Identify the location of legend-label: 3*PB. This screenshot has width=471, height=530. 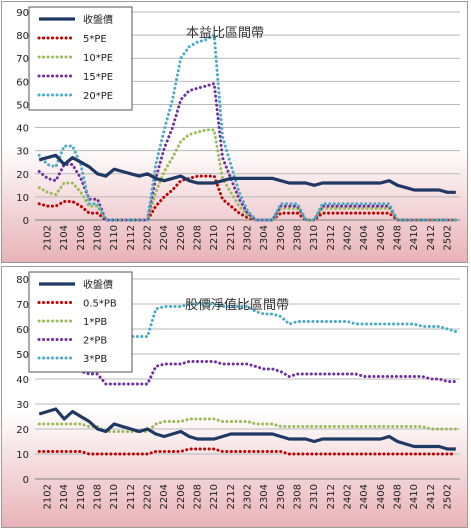
(95, 359).